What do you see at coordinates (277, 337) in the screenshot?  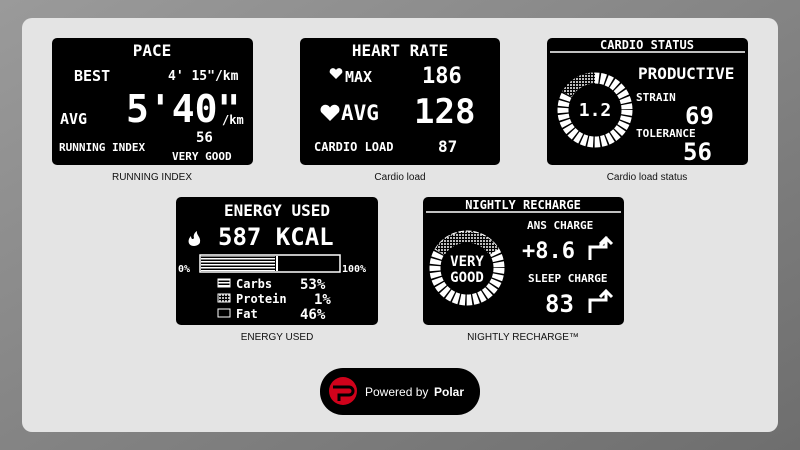 I see `caption: ENERGY USED` at bounding box center [277, 337].